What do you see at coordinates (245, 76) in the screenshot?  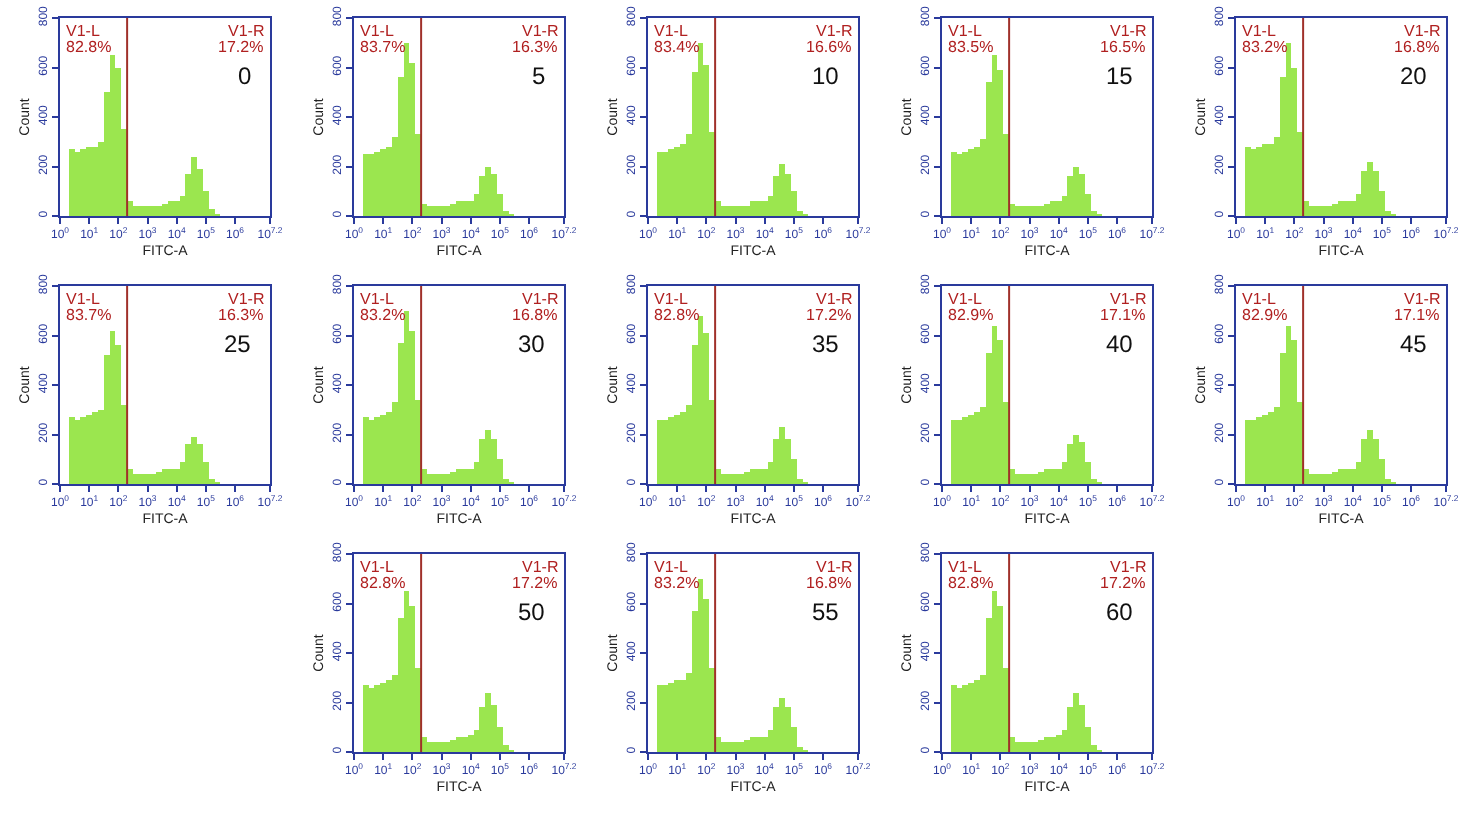 I see `annotation: 0` at bounding box center [245, 76].